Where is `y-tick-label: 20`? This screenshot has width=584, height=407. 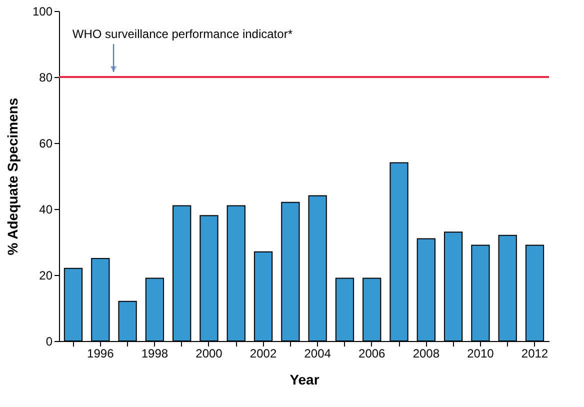 y-tick-label: 20 is located at coordinates (46, 275).